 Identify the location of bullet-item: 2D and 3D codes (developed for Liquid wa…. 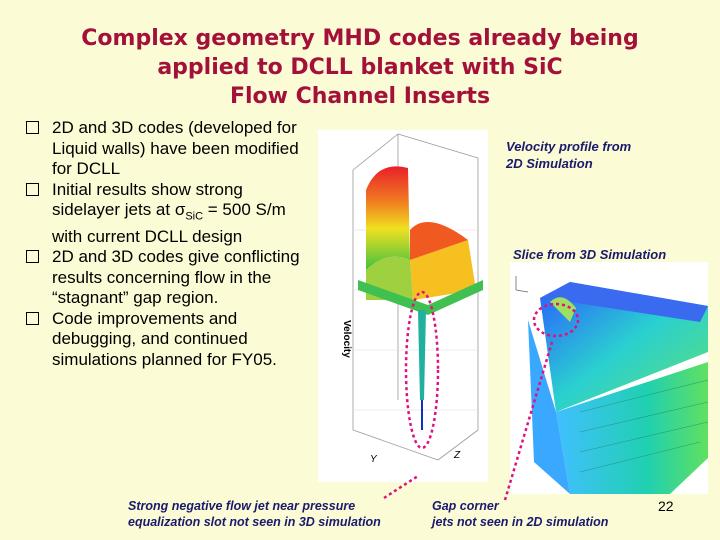
(164, 149).